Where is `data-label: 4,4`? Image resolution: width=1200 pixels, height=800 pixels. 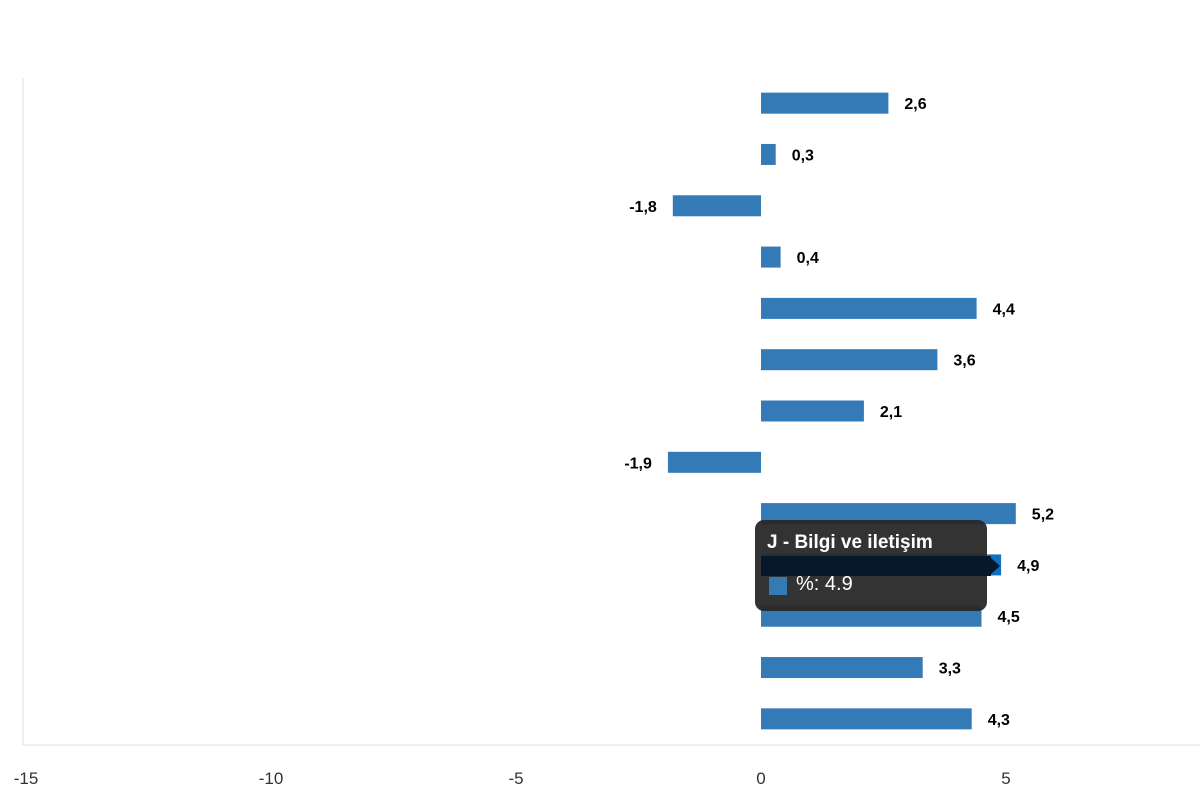 data-label: 4,4 is located at coordinates (1004, 309).